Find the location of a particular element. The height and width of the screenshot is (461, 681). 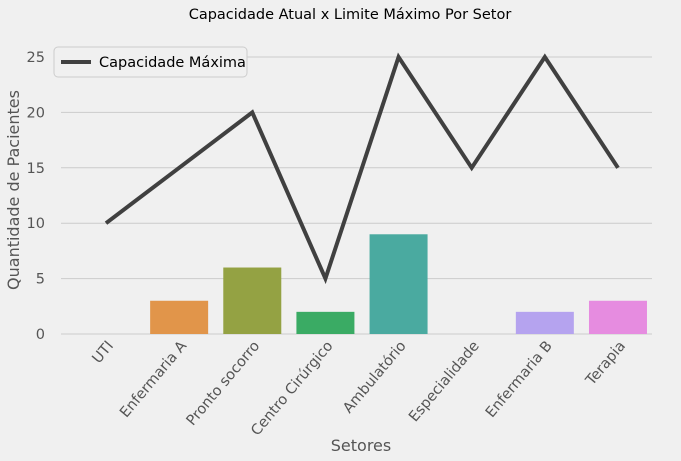

bar-enfermaria-b is located at coordinates (544, 322).